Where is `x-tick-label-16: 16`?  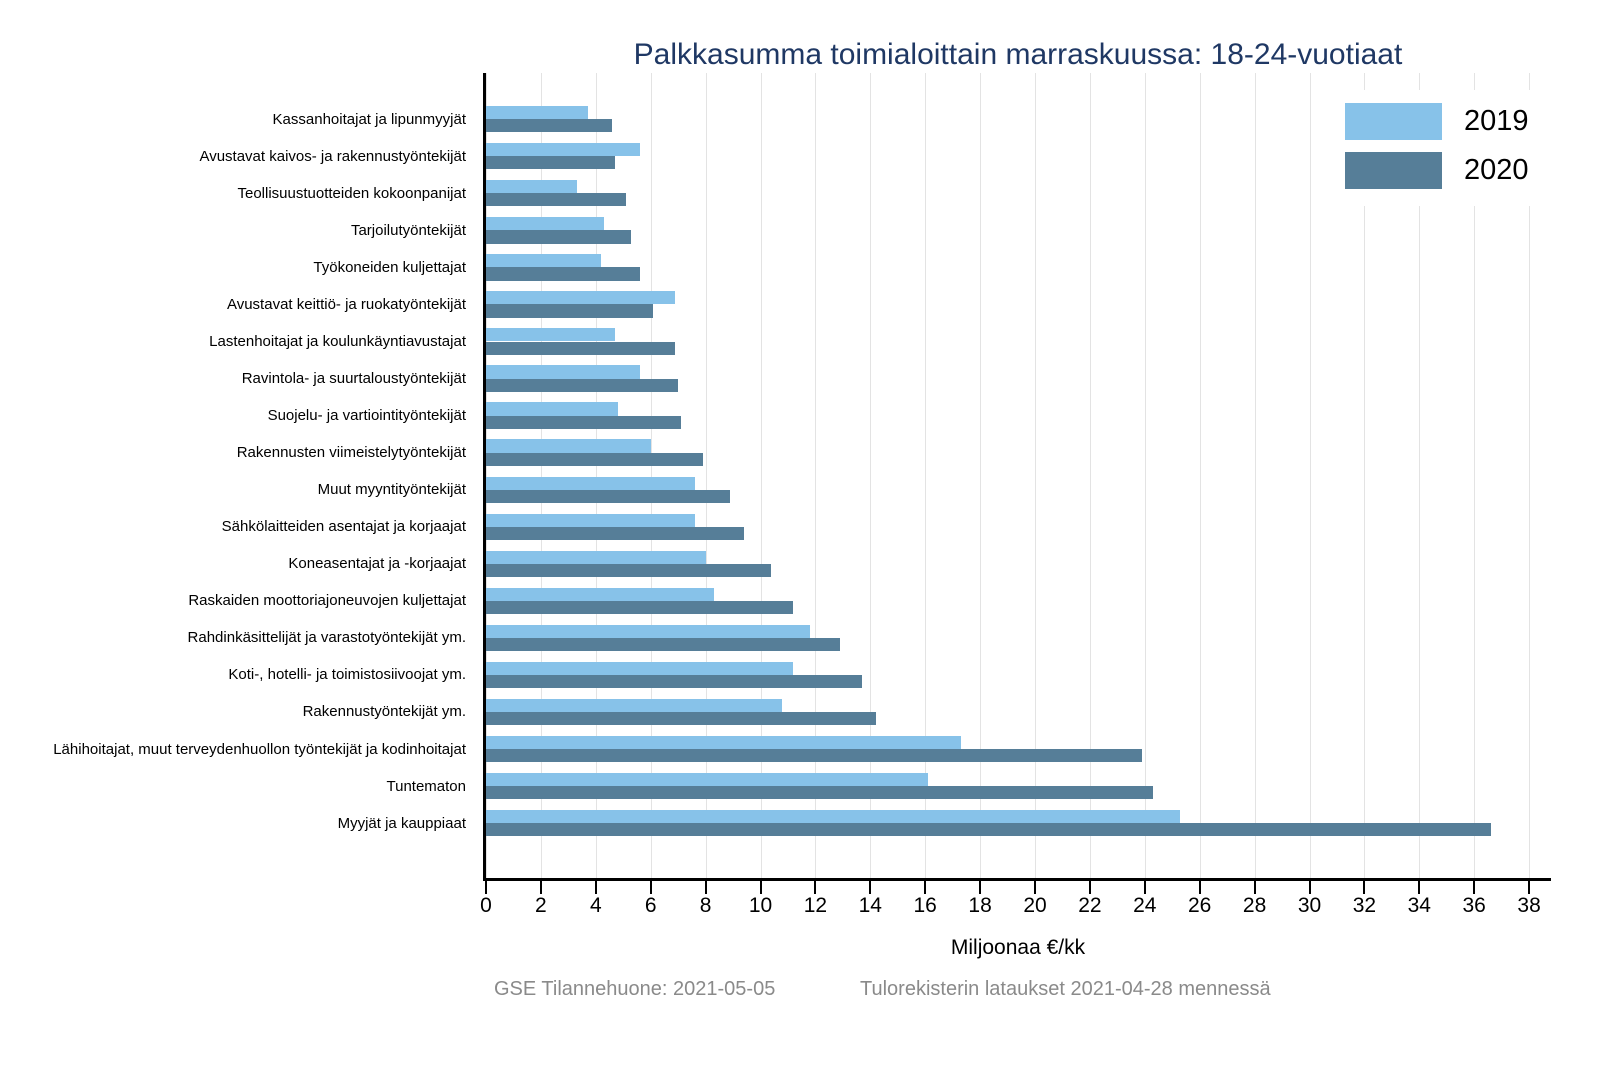
x-tick-label-16: 16 is located at coordinates (925, 905).